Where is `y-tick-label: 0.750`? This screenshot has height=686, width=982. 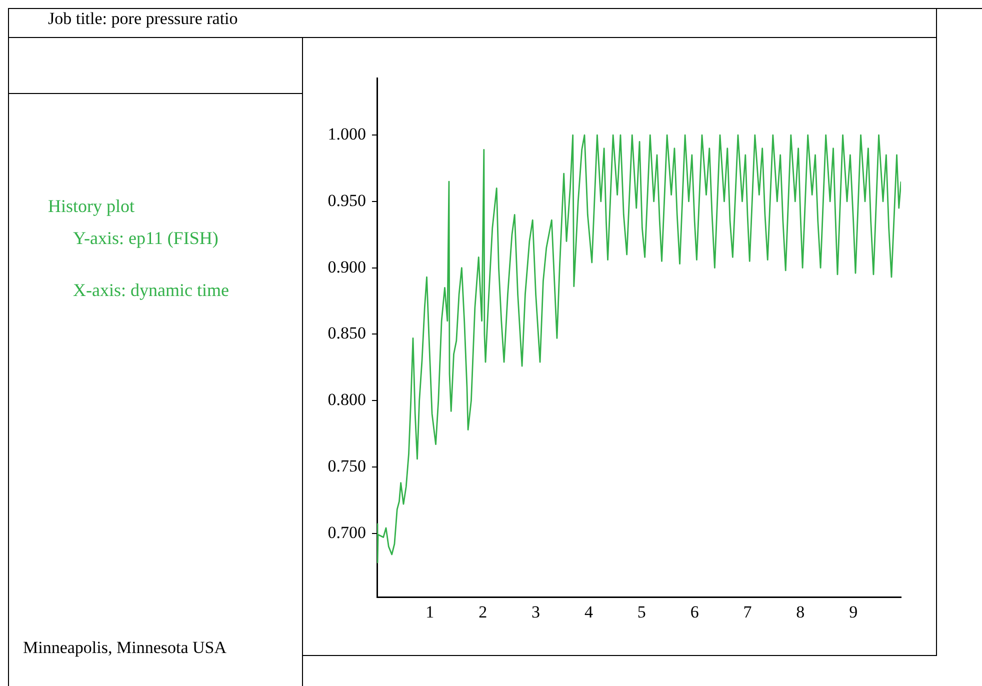 y-tick-label: 0.750 is located at coordinates (347, 466).